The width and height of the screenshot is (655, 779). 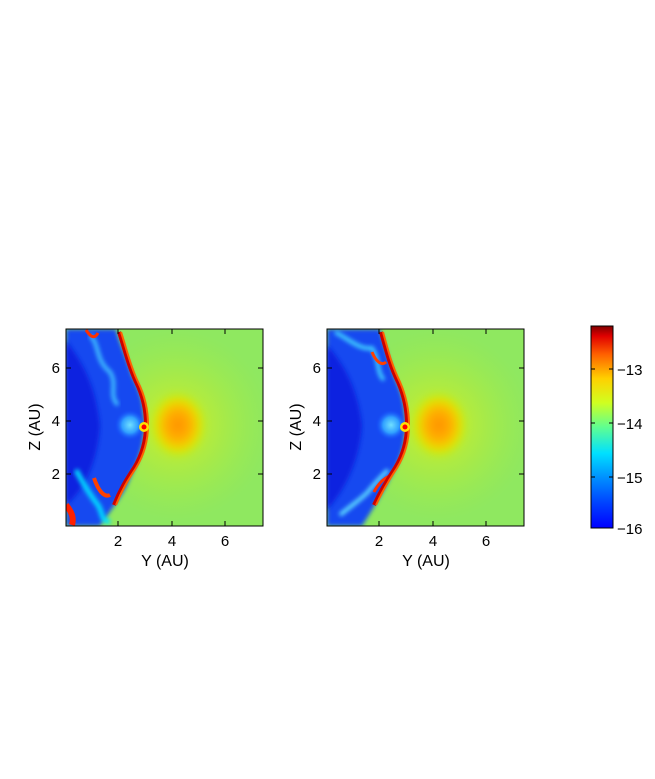 What do you see at coordinates (616, 431) in the screenshot?
I see `colorbar: −13 −14 −15 −16` at bounding box center [616, 431].